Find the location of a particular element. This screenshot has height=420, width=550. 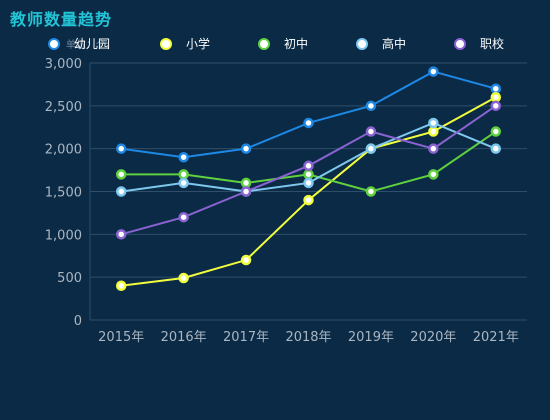

y-tick-label: 0 is located at coordinates (78, 321).